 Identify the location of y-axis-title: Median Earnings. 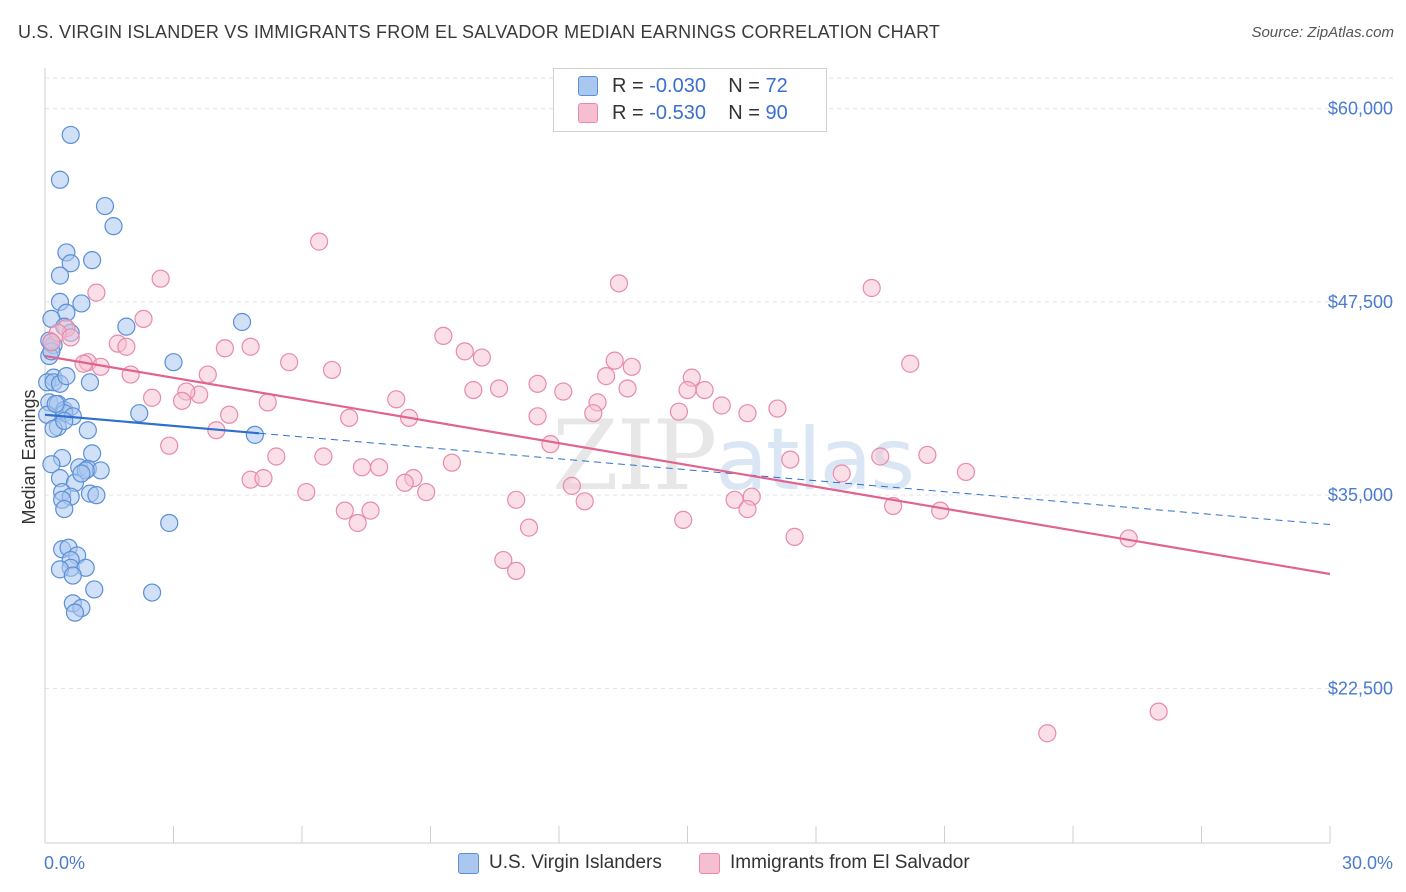
(29, 456).